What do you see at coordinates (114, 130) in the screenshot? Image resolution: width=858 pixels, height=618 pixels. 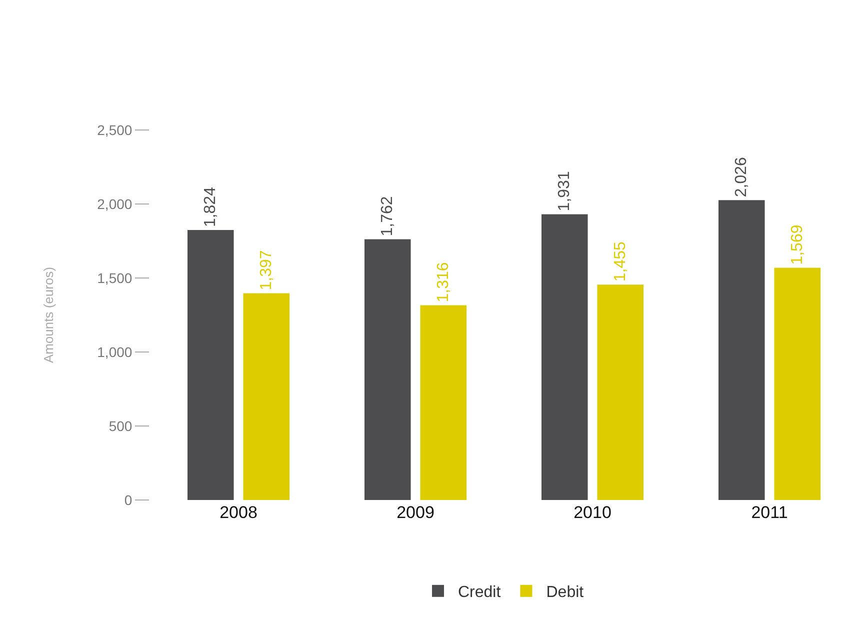 I see `y-tick-label: 2,500` at bounding box center [114, 130].